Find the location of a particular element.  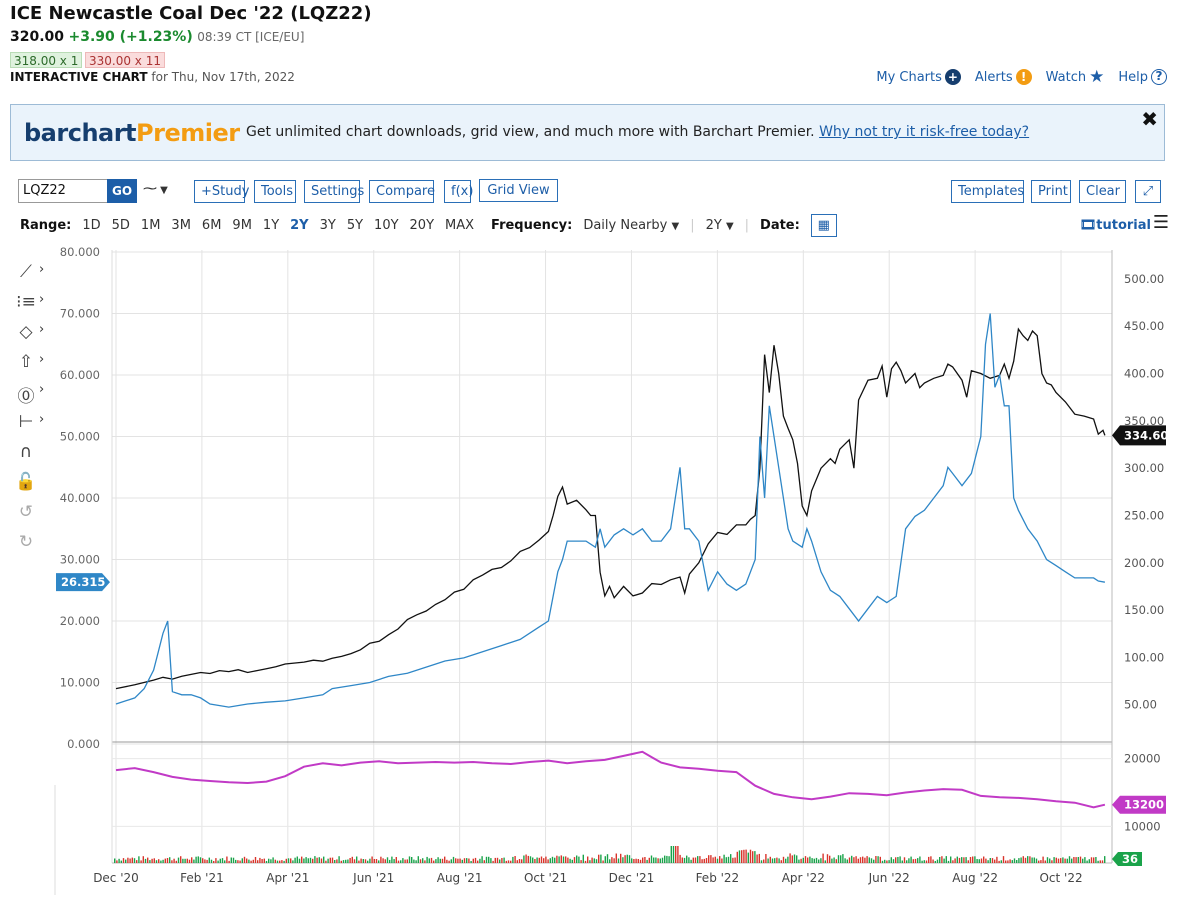

range-option-9m: 9M is located at coordinates (242, 225).